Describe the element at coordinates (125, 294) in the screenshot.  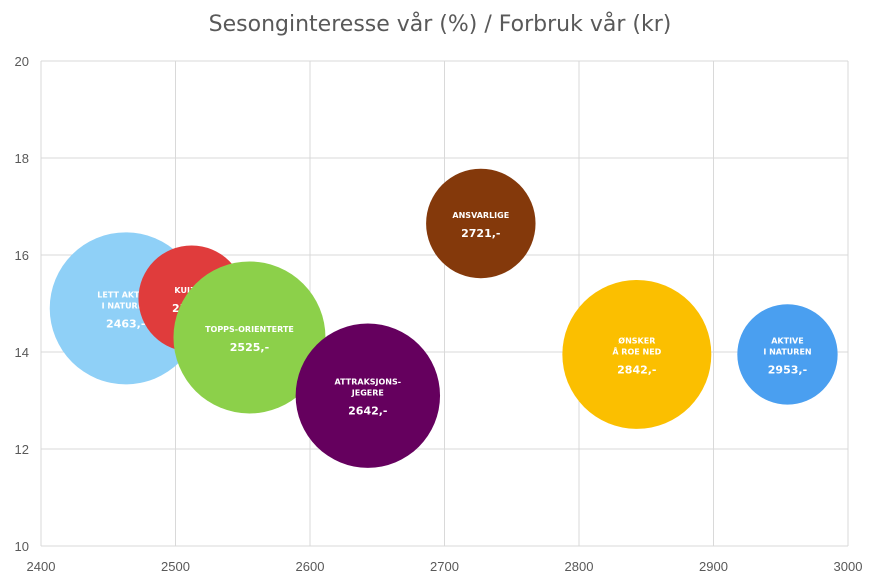
I see `bubble-name-label: LETT AKTIVE` at that location.